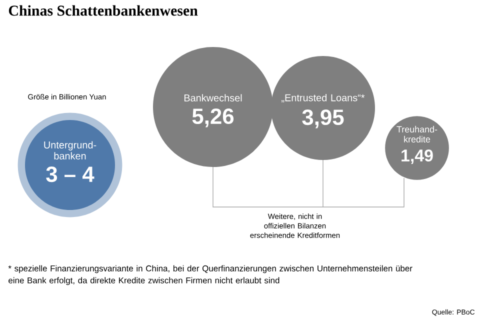 This screenshot has height=322, width=483. Describe the element at coordinates (213, 118) in the screenshot. I see `data-label: 5,26` at that location.